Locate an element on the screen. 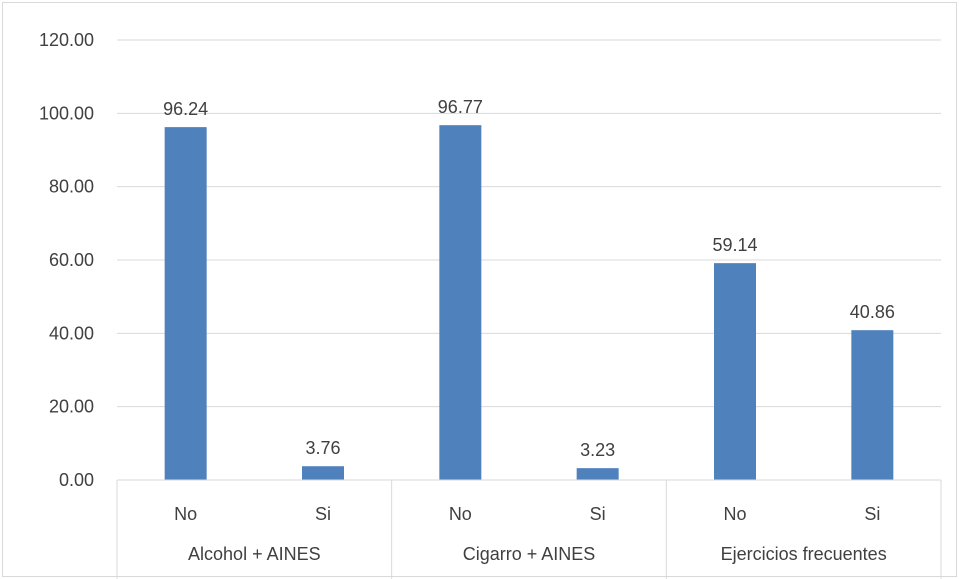 The width and height of the screenshot is (959, 579). y-tick-label: 120.00 is located at coordinates (66, 40).